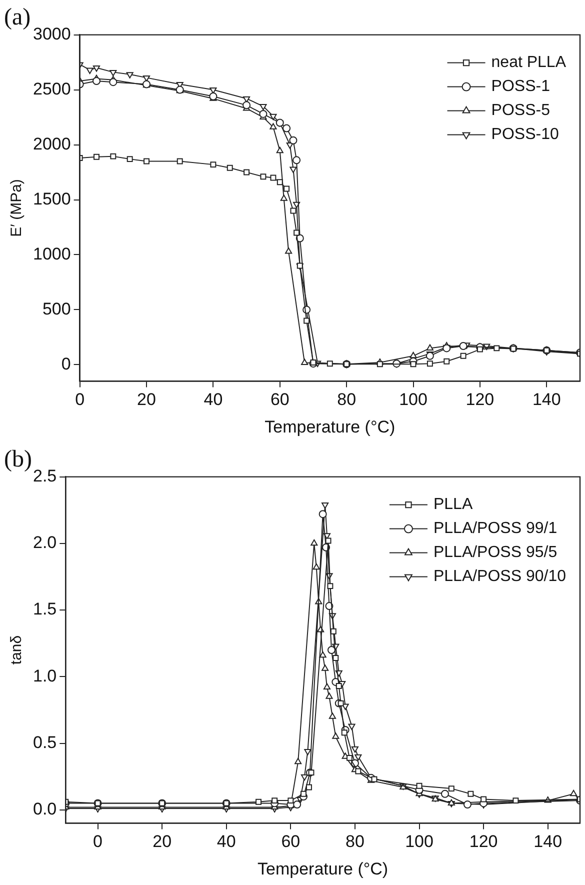 This screenshot has height=885, width=585. Describe the element at coordinates (17, 650) in the screenshot. I see `y-axis-title: tanδ` at that location.